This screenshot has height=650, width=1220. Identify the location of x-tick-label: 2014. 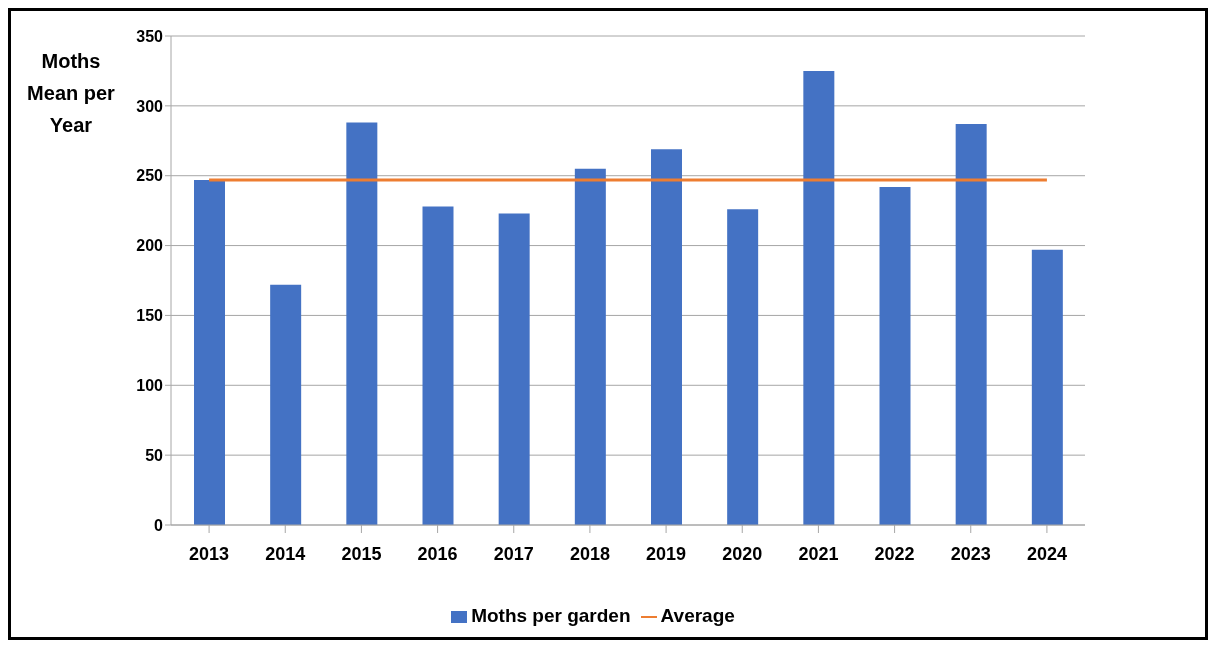
(285, 553).